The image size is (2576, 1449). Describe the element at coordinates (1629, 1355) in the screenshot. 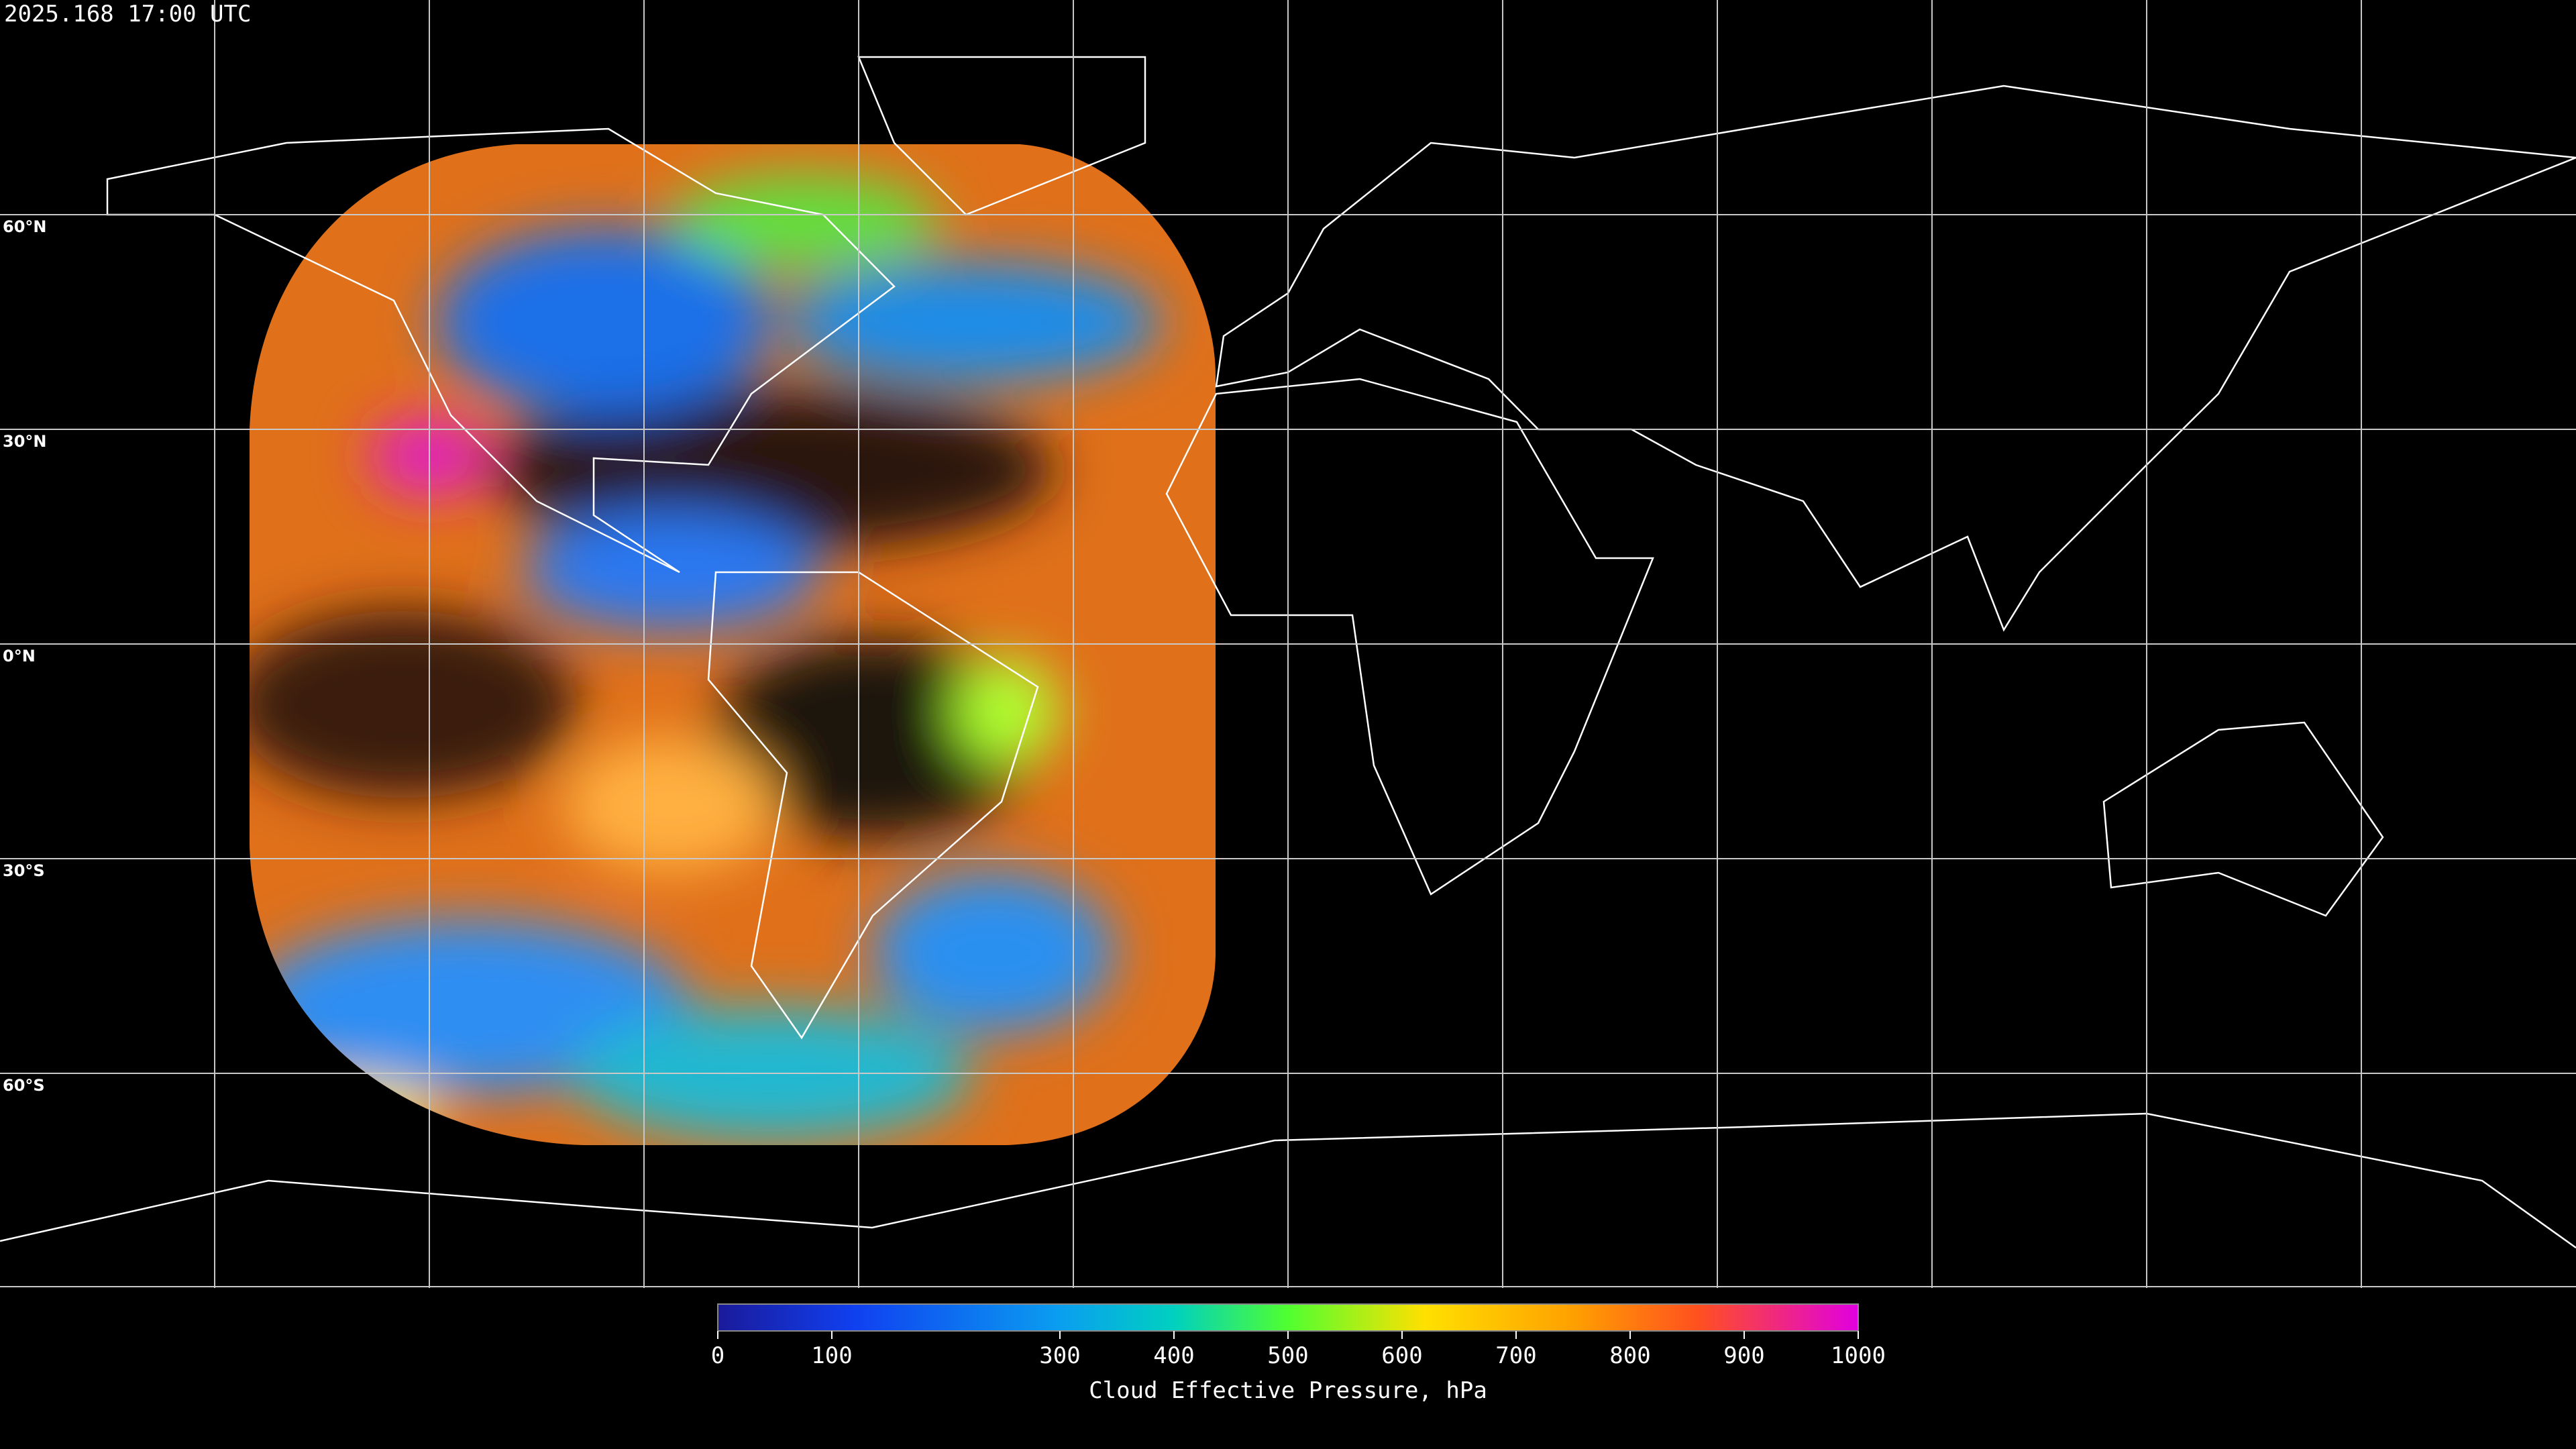

I see `colorbar-tick-label: 800` at that location.